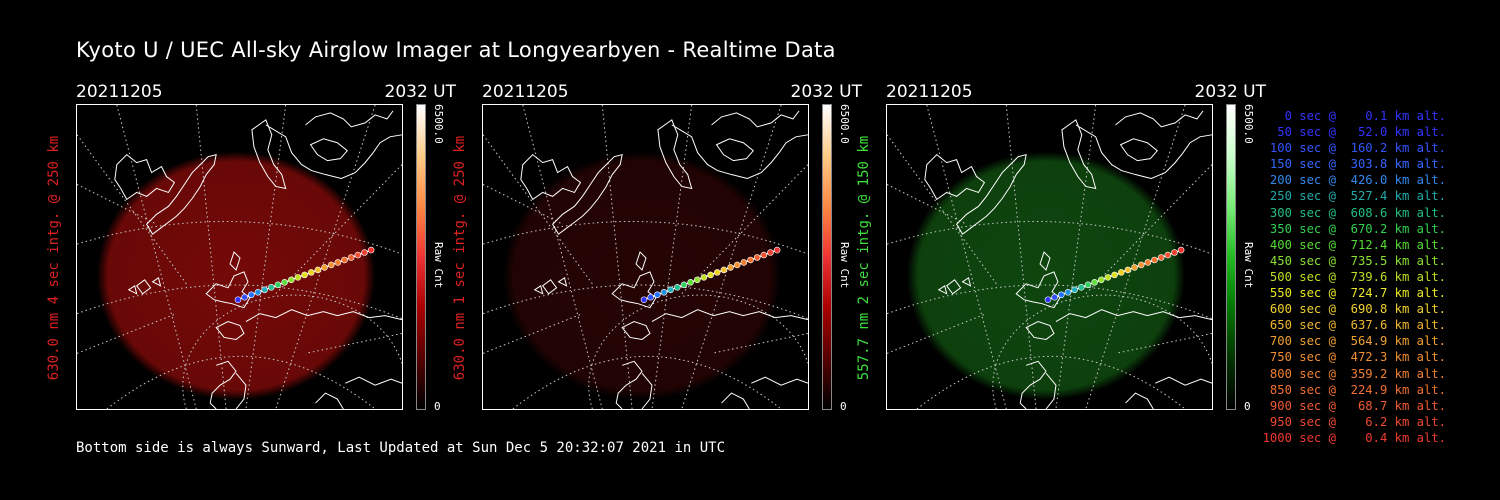  What do you see at coordinates (1354, 437) in the screenshot?
I see `legend-row: 1000 sec @ 0.4 km alt.` at bounding box center [1354, 437].